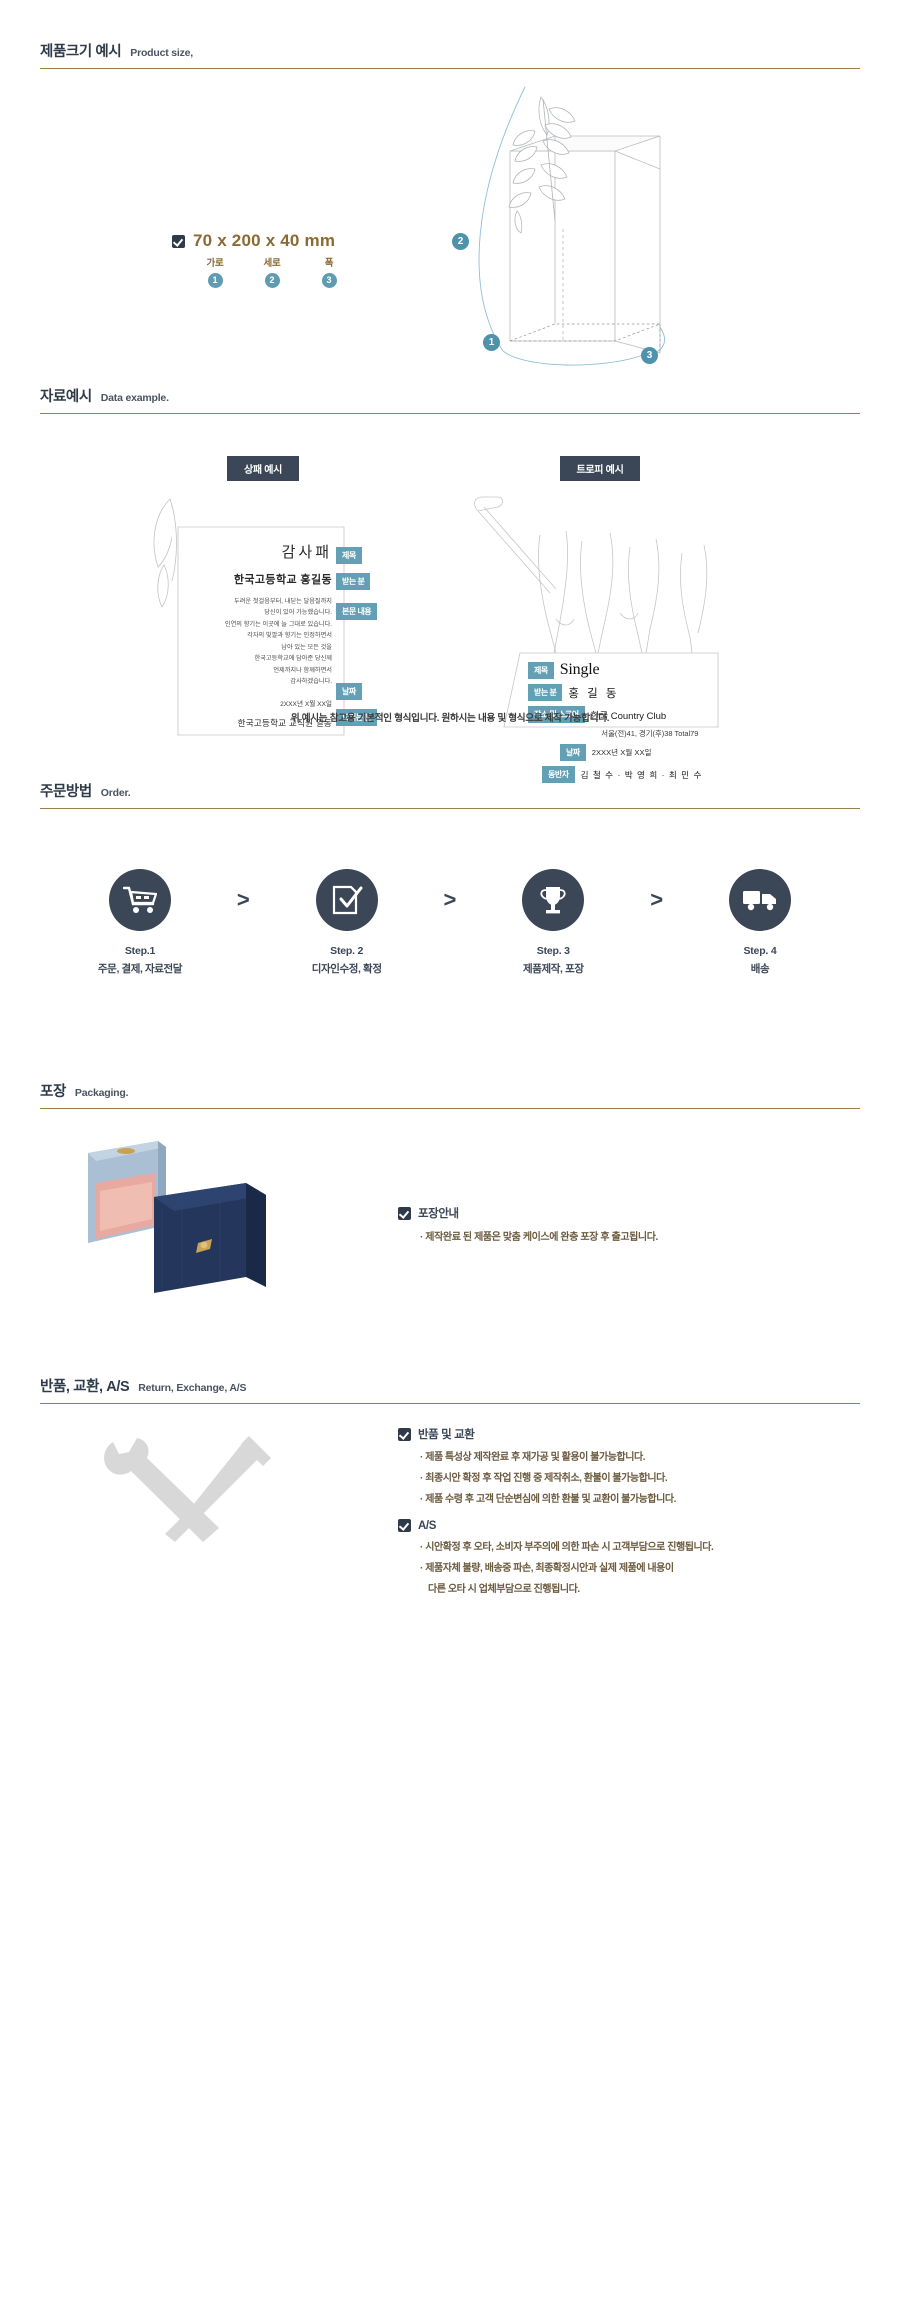 Image resolution: width=900 pixels, height=2318 pixels. I want to click on section-order: 주문방법 Order. Step.1 주문, 결제, 자료전달, so click(450, 927).